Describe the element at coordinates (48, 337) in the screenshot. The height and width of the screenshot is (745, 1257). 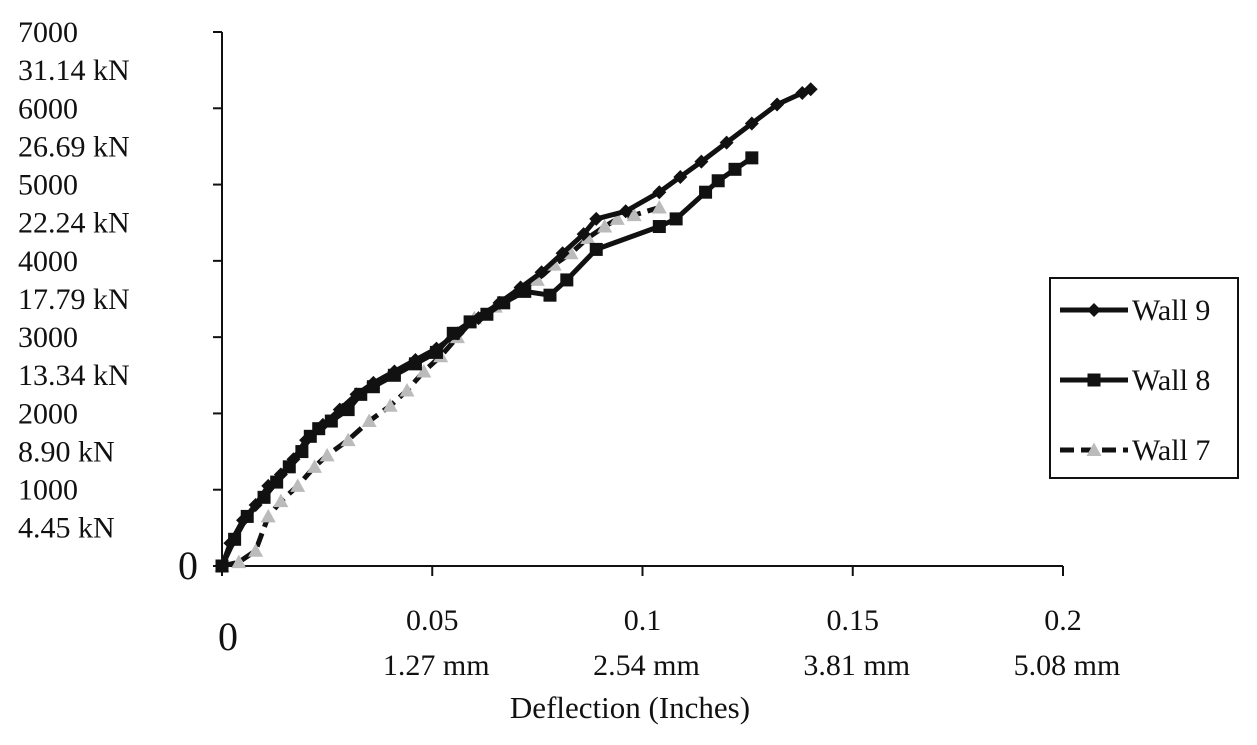
I see `y-tick-label: 3000` at that location.